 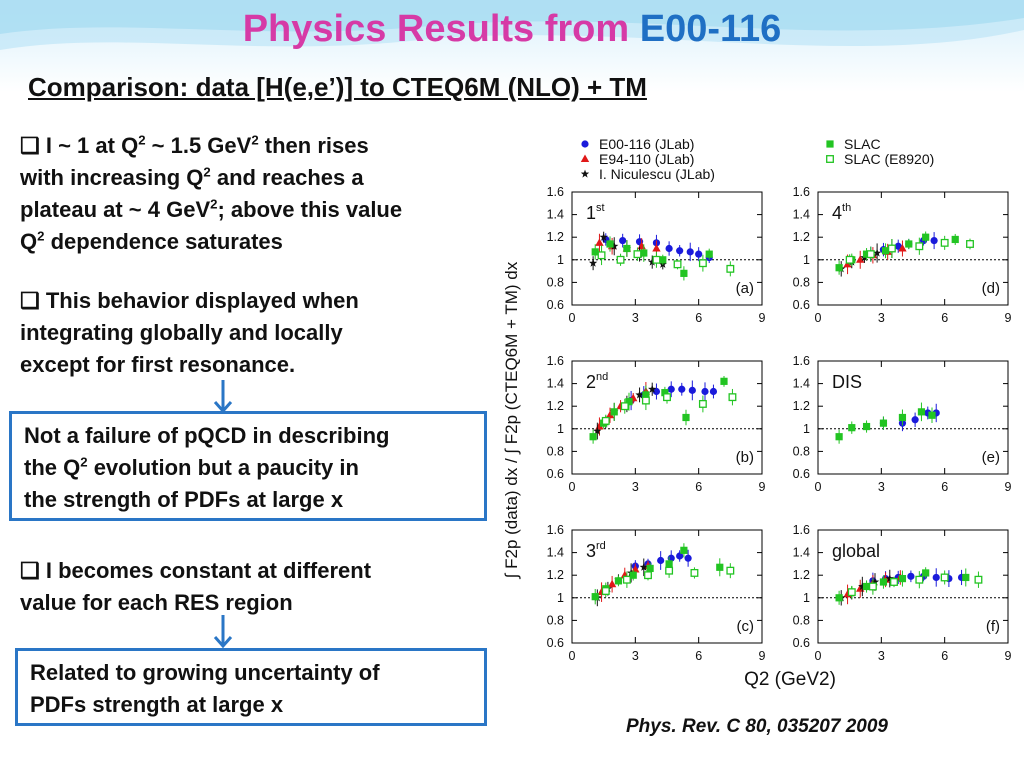 What do you see at coordinates (287, 177) in the screenshot?
I see `bullet-1-text: and reaches a` at bounding box center [287, 177].